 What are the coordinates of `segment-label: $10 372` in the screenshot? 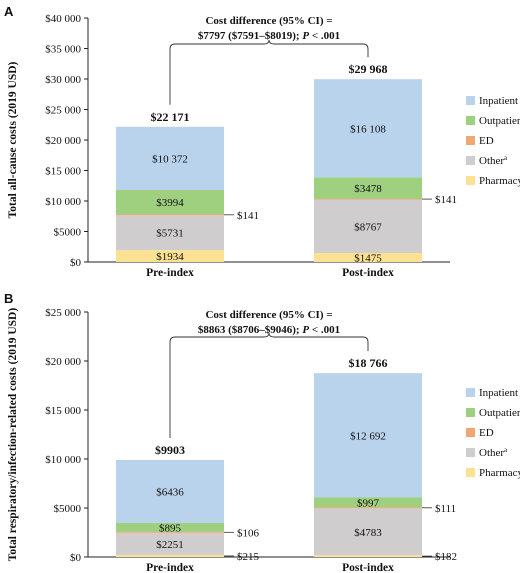 It's located at (170, 159).